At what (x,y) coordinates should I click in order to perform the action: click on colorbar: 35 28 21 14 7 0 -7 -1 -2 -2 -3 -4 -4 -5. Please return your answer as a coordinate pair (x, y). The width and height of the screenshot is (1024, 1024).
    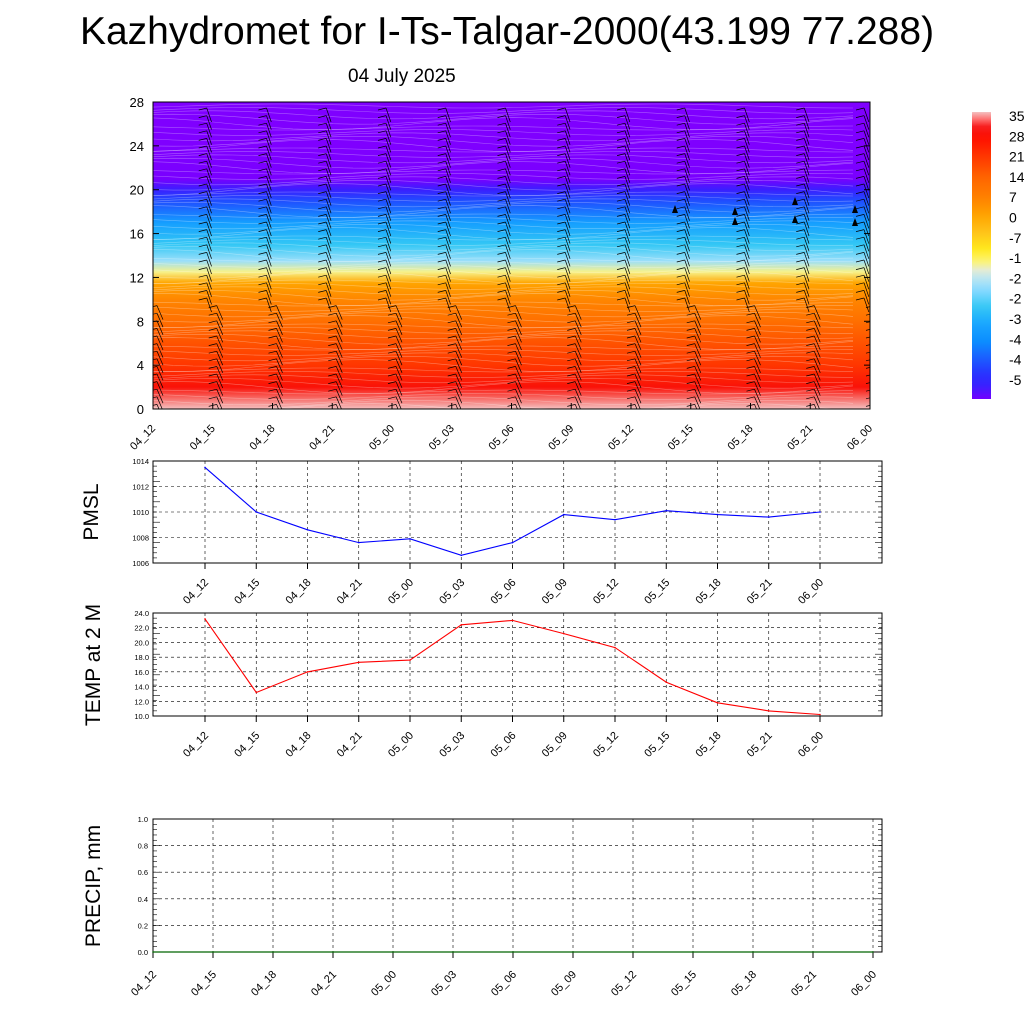
    Looking at the image, I should click on (998, 253).